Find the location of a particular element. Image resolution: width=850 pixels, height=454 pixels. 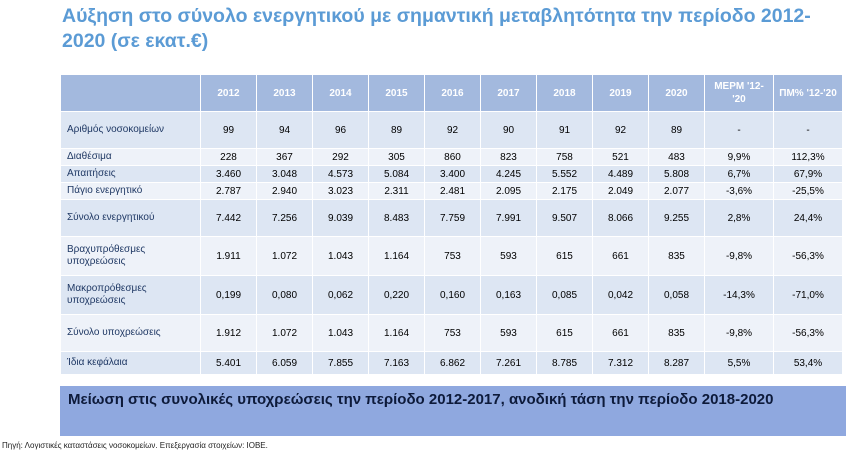

table-cell: 9,9% is located at coordinates (739, 157).